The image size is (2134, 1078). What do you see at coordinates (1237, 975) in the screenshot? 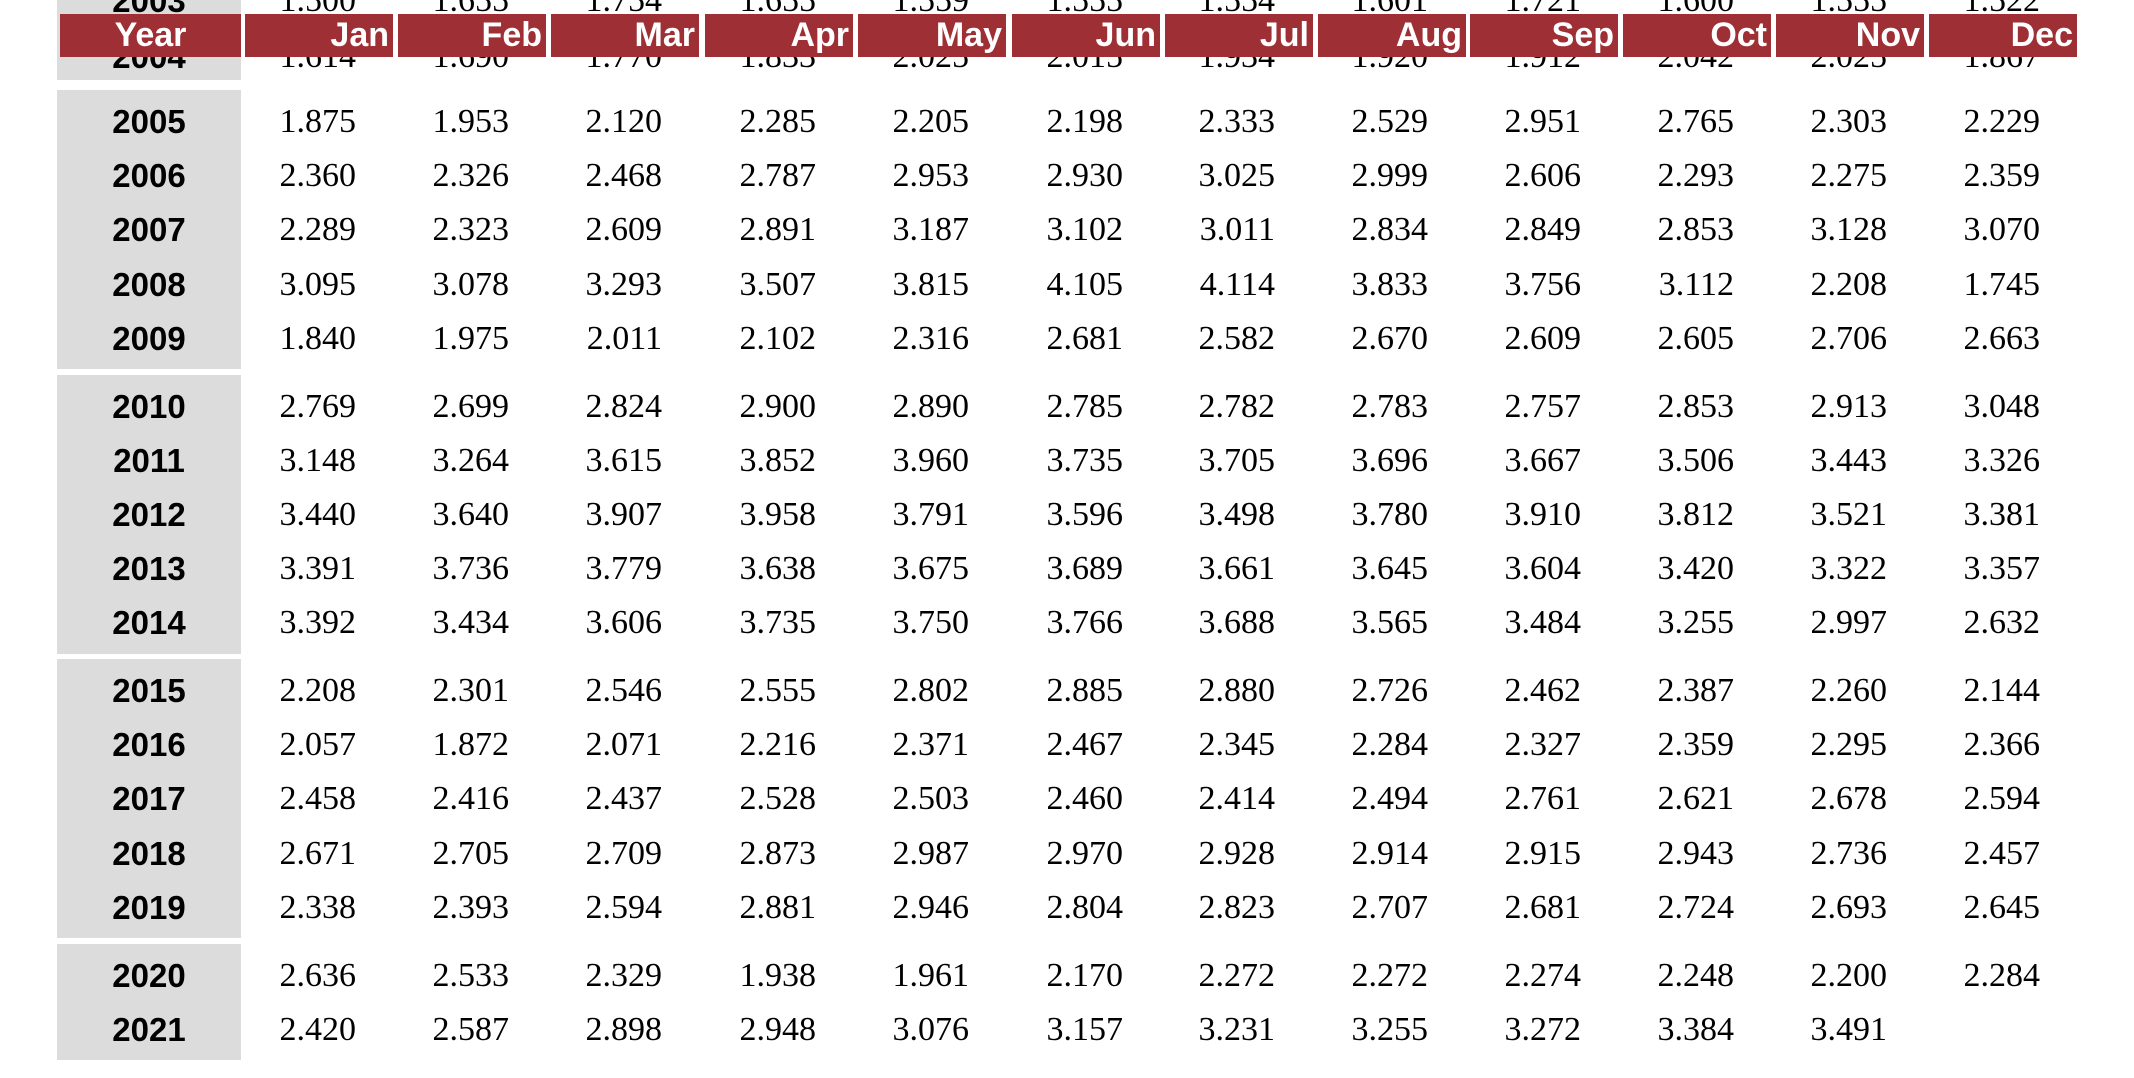
I see `table-cell-value: 2.272` at bounding box center [1237, 975].